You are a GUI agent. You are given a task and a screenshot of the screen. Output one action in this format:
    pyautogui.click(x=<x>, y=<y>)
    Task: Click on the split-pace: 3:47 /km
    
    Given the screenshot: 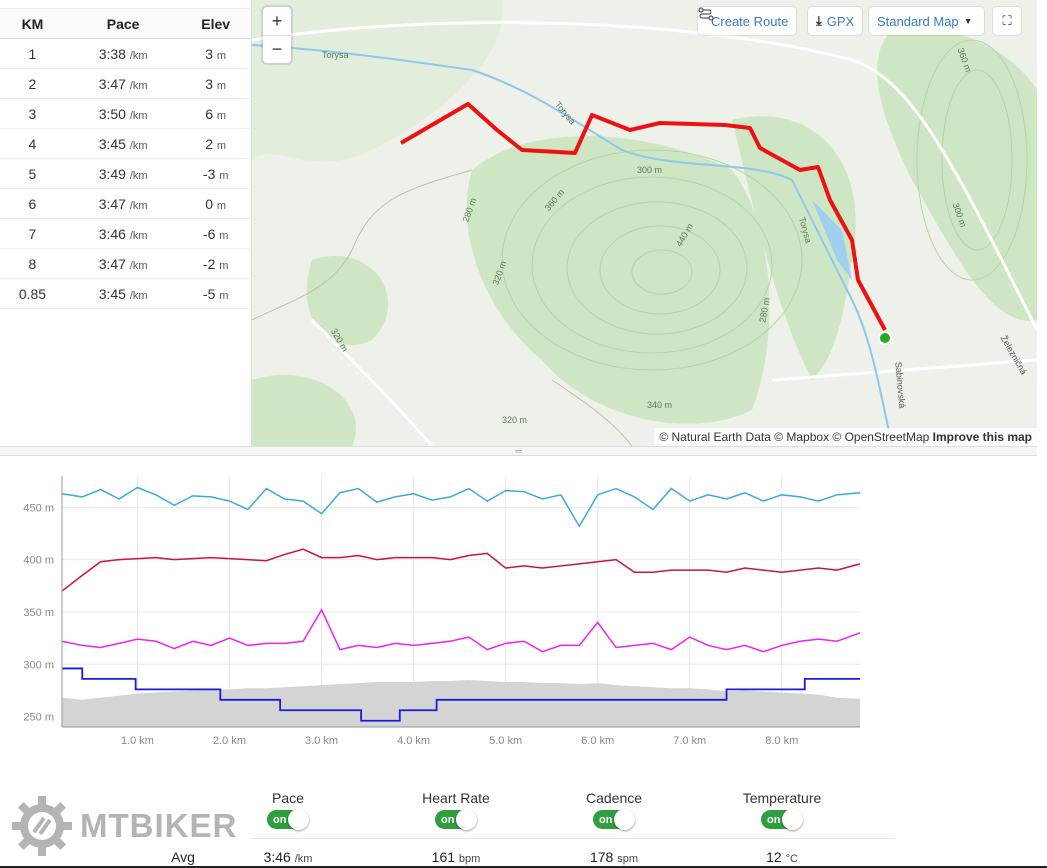 What is the action you would take?
    pyautogui.click(x=123, y=83)
    